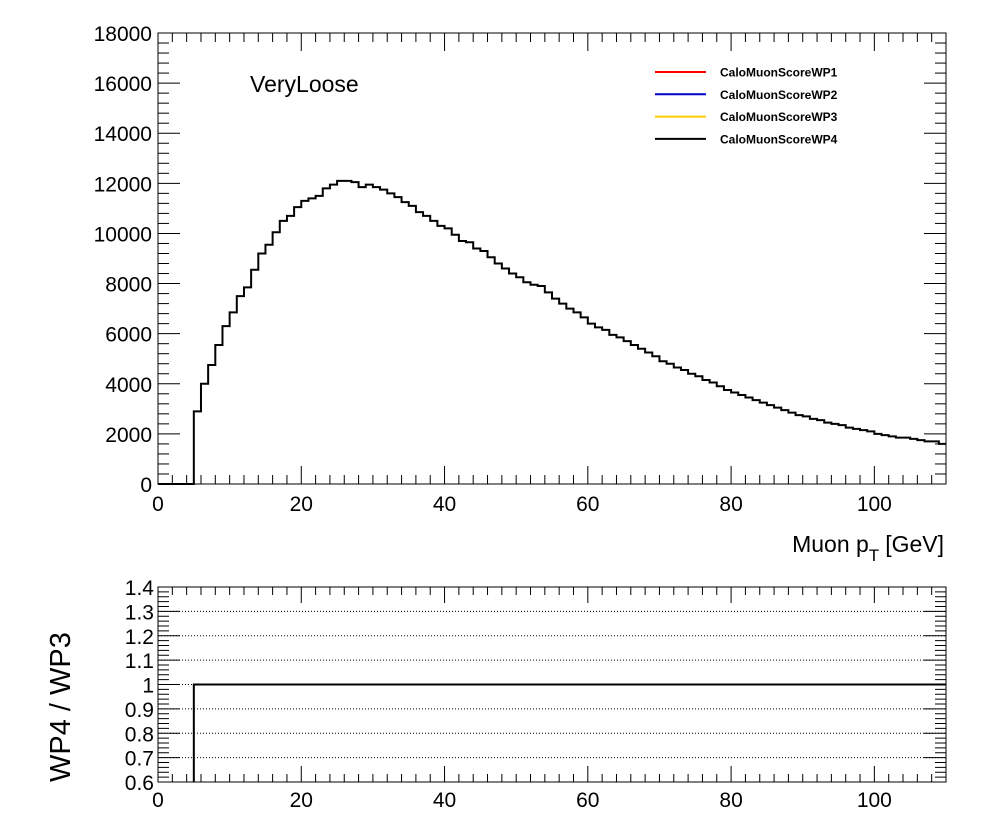  I want to click on y-tick-label: 10000, so click(123, 234).